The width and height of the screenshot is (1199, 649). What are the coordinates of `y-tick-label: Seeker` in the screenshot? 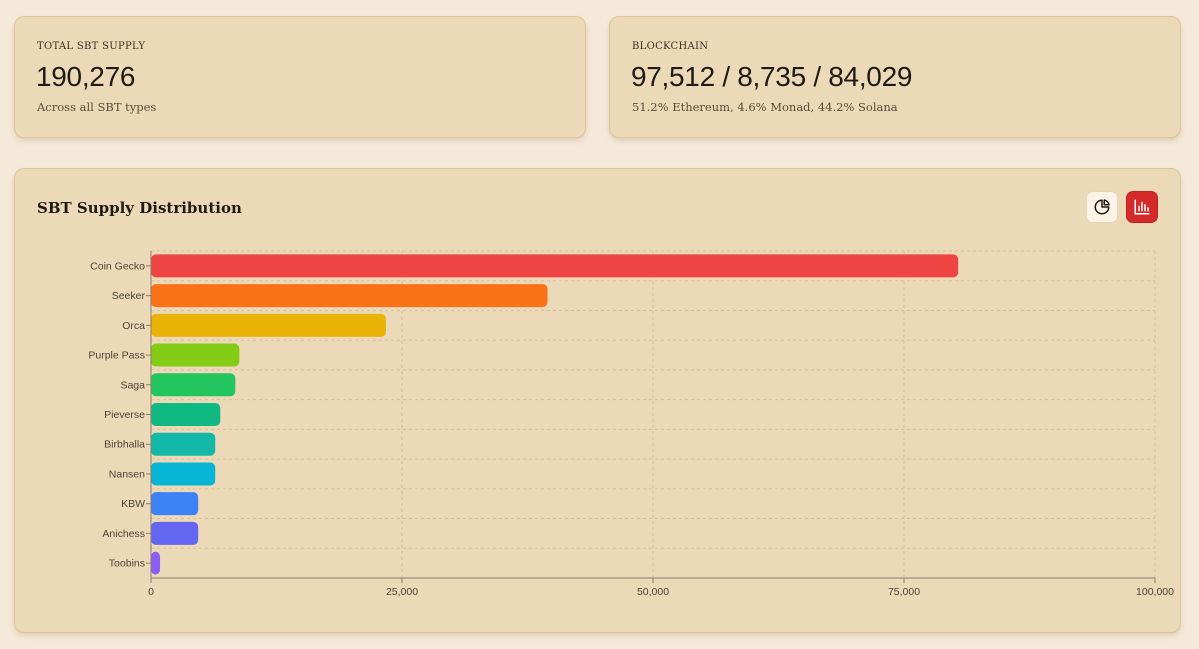 It's located at (129, 296).